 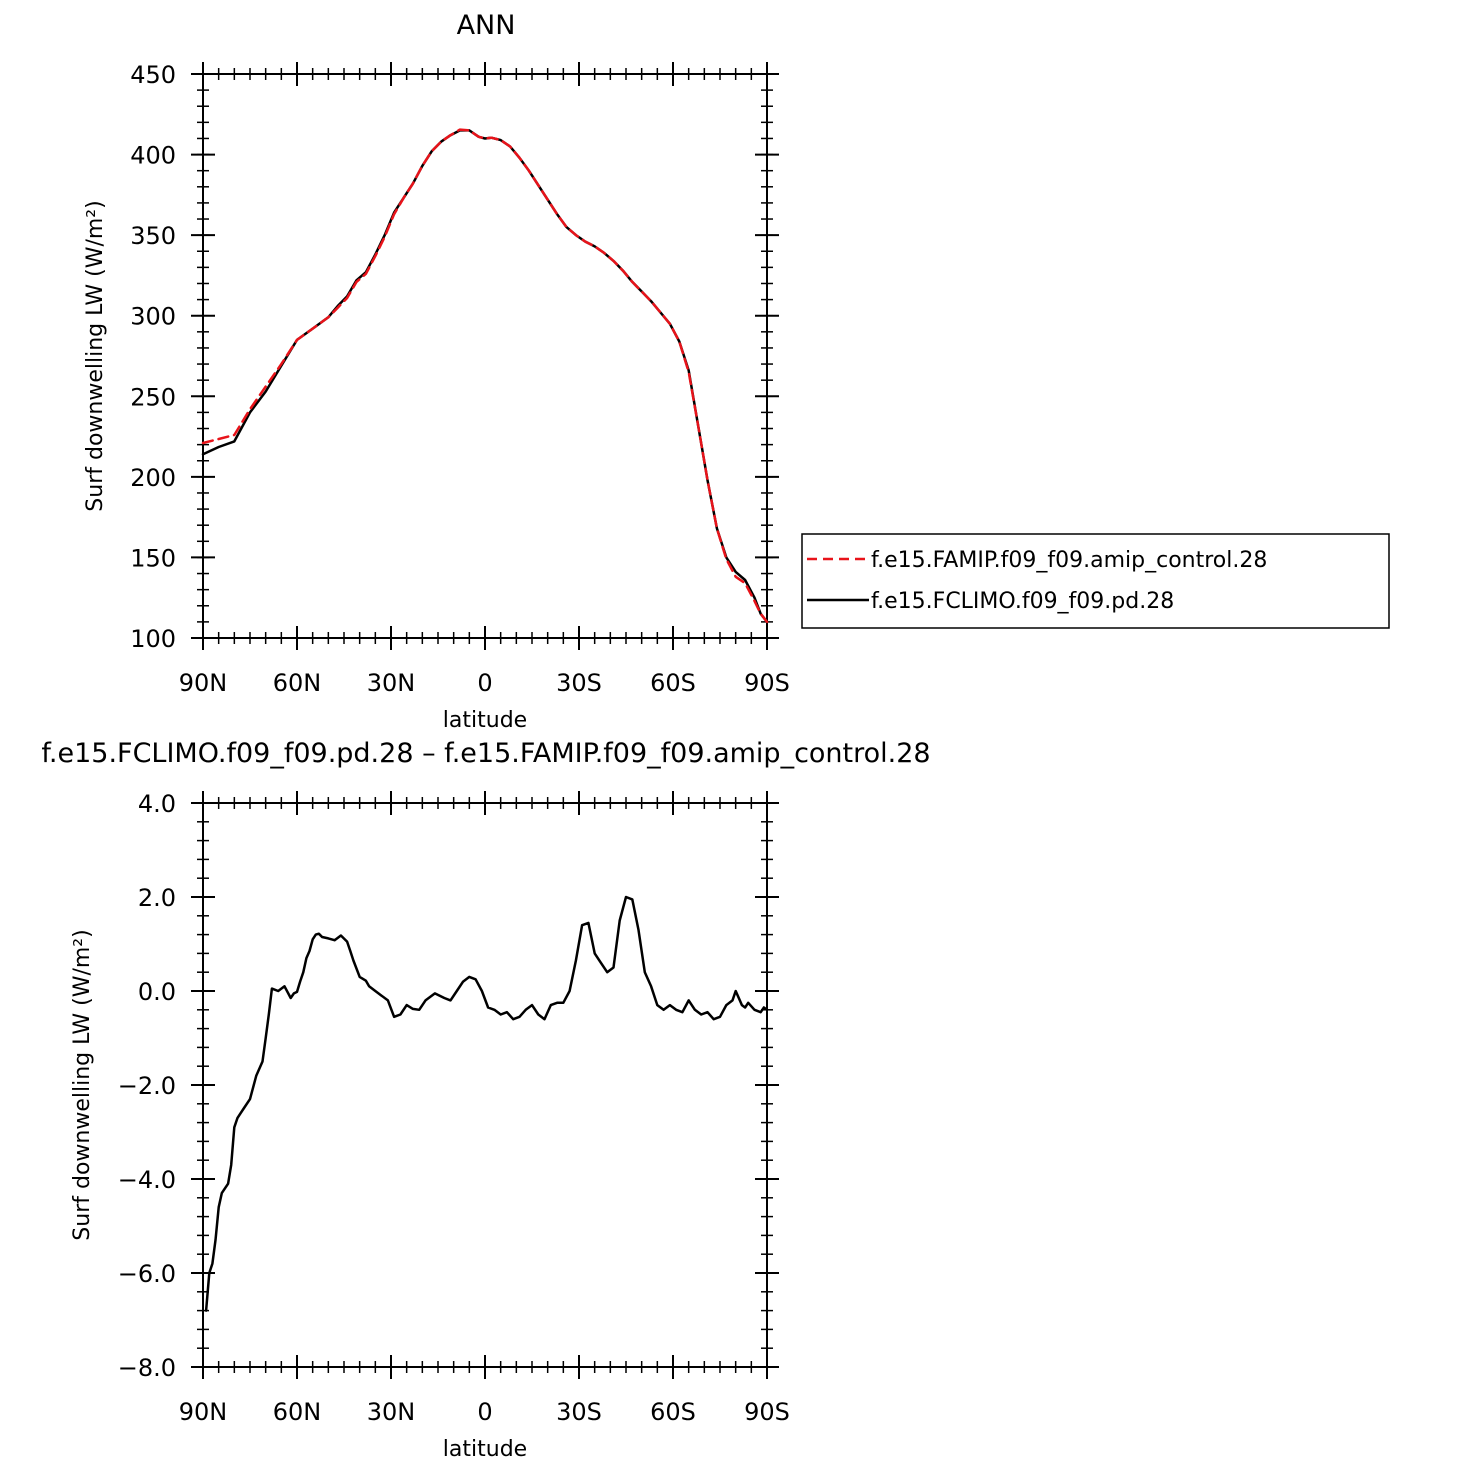 I want to click on y-tick-label: −8.0, so click(x=147, y=1368).